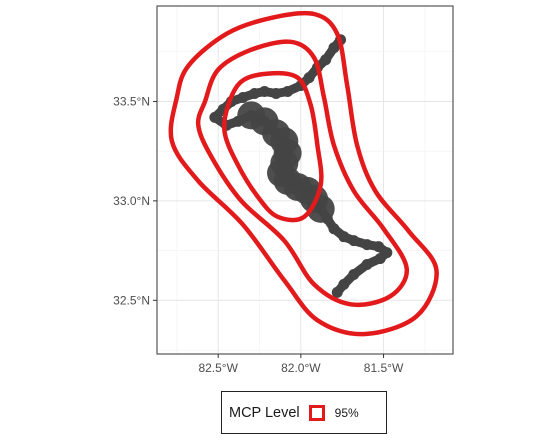  What do you see at coordinates (218, 368) in the screenshot?
I see `x-tick-label: 82.5°W` at bounding box center [218, 368].